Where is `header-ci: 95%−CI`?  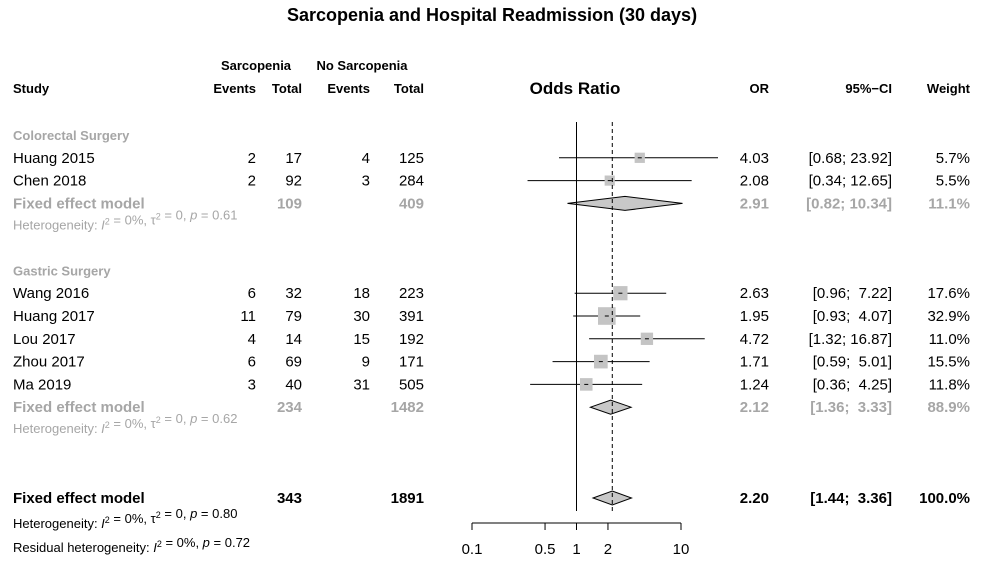 header-ci: 95%−CI is located at coordinates (868, 88).